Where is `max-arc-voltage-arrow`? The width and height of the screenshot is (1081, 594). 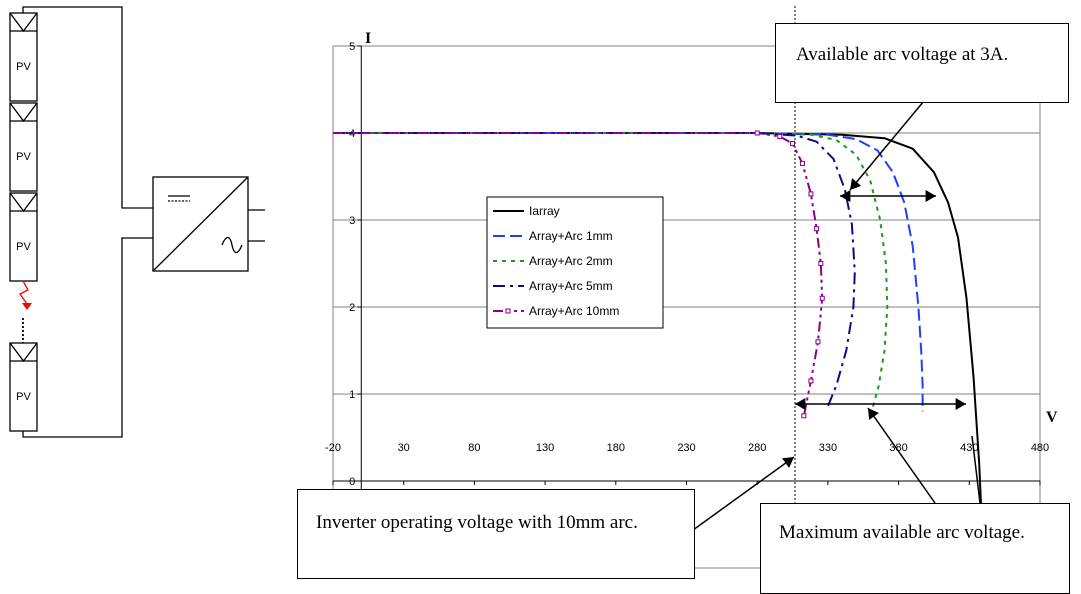
max-arc-voltage-arrow is located at coordinates (880, 404).